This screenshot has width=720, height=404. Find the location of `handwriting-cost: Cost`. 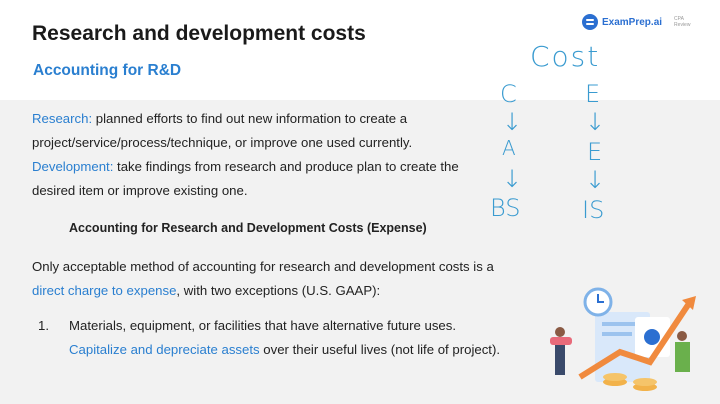

handwriting-cost: Cost is located at coordinates (565, 56).